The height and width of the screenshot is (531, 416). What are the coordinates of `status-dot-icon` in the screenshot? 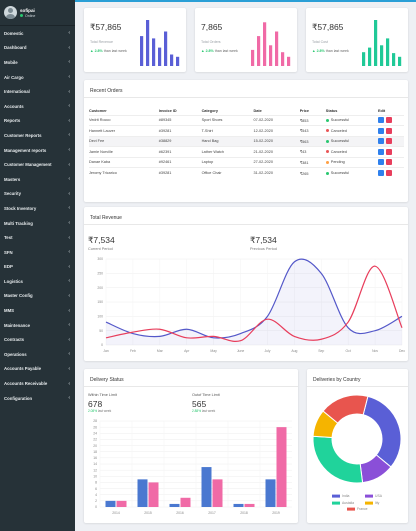 It's located at (327, 141).